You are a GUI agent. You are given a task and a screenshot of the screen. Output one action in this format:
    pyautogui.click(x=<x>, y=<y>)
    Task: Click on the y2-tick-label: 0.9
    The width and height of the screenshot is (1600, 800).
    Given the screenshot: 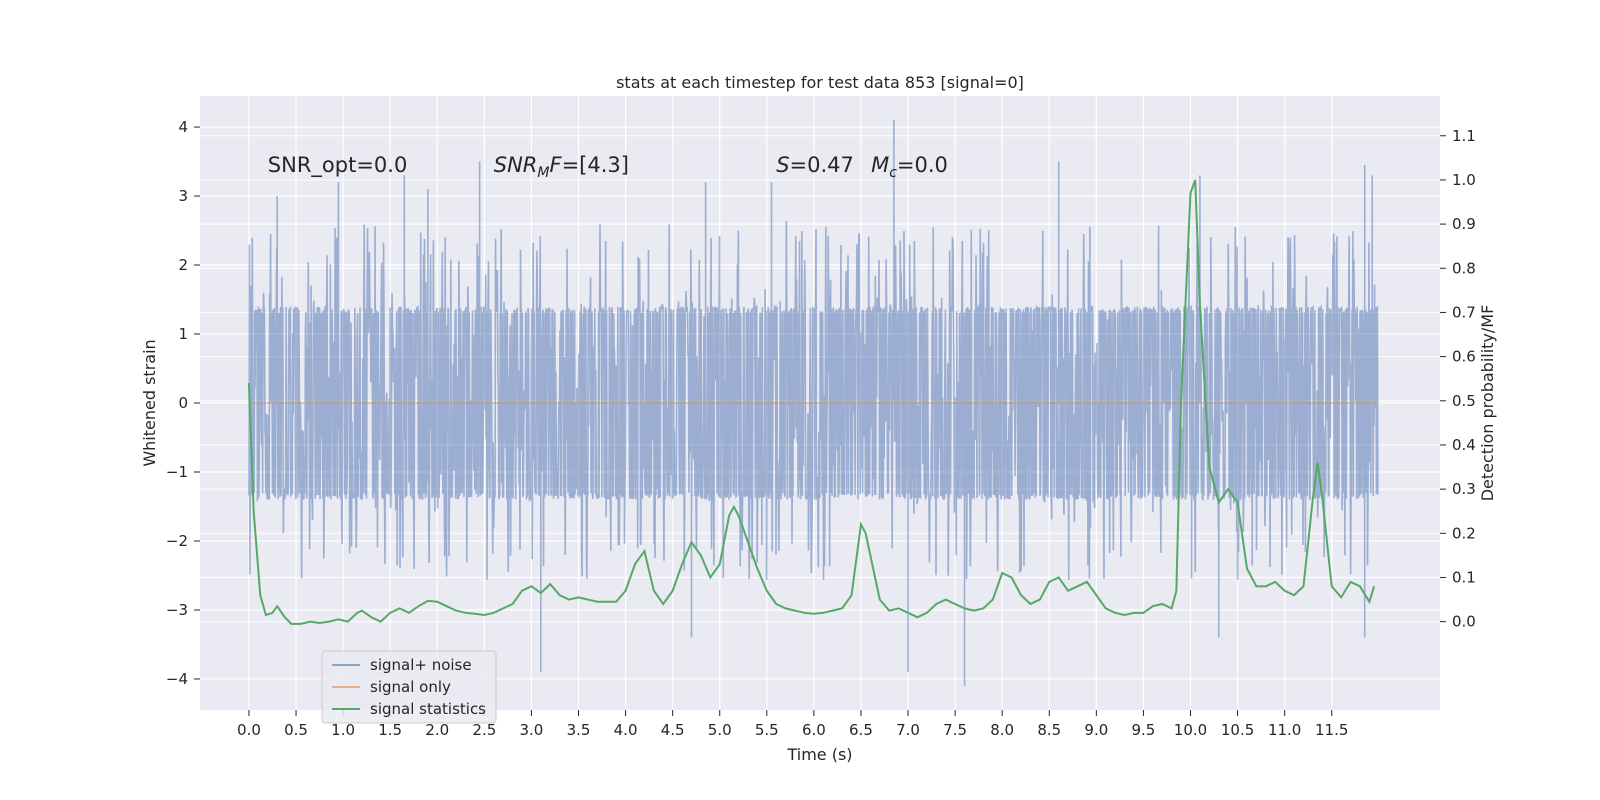 What is the action you would take?
    pyautogui.click(x=1464, y=224)
    